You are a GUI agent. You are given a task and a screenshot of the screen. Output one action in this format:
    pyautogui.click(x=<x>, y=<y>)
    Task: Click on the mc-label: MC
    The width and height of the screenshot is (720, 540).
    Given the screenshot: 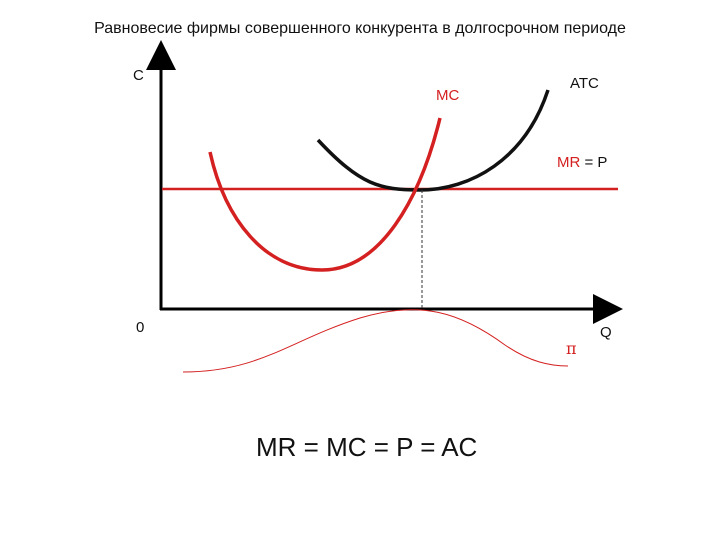 What is the action you would take?
    pyautogui.click(x=447, y=95)
    